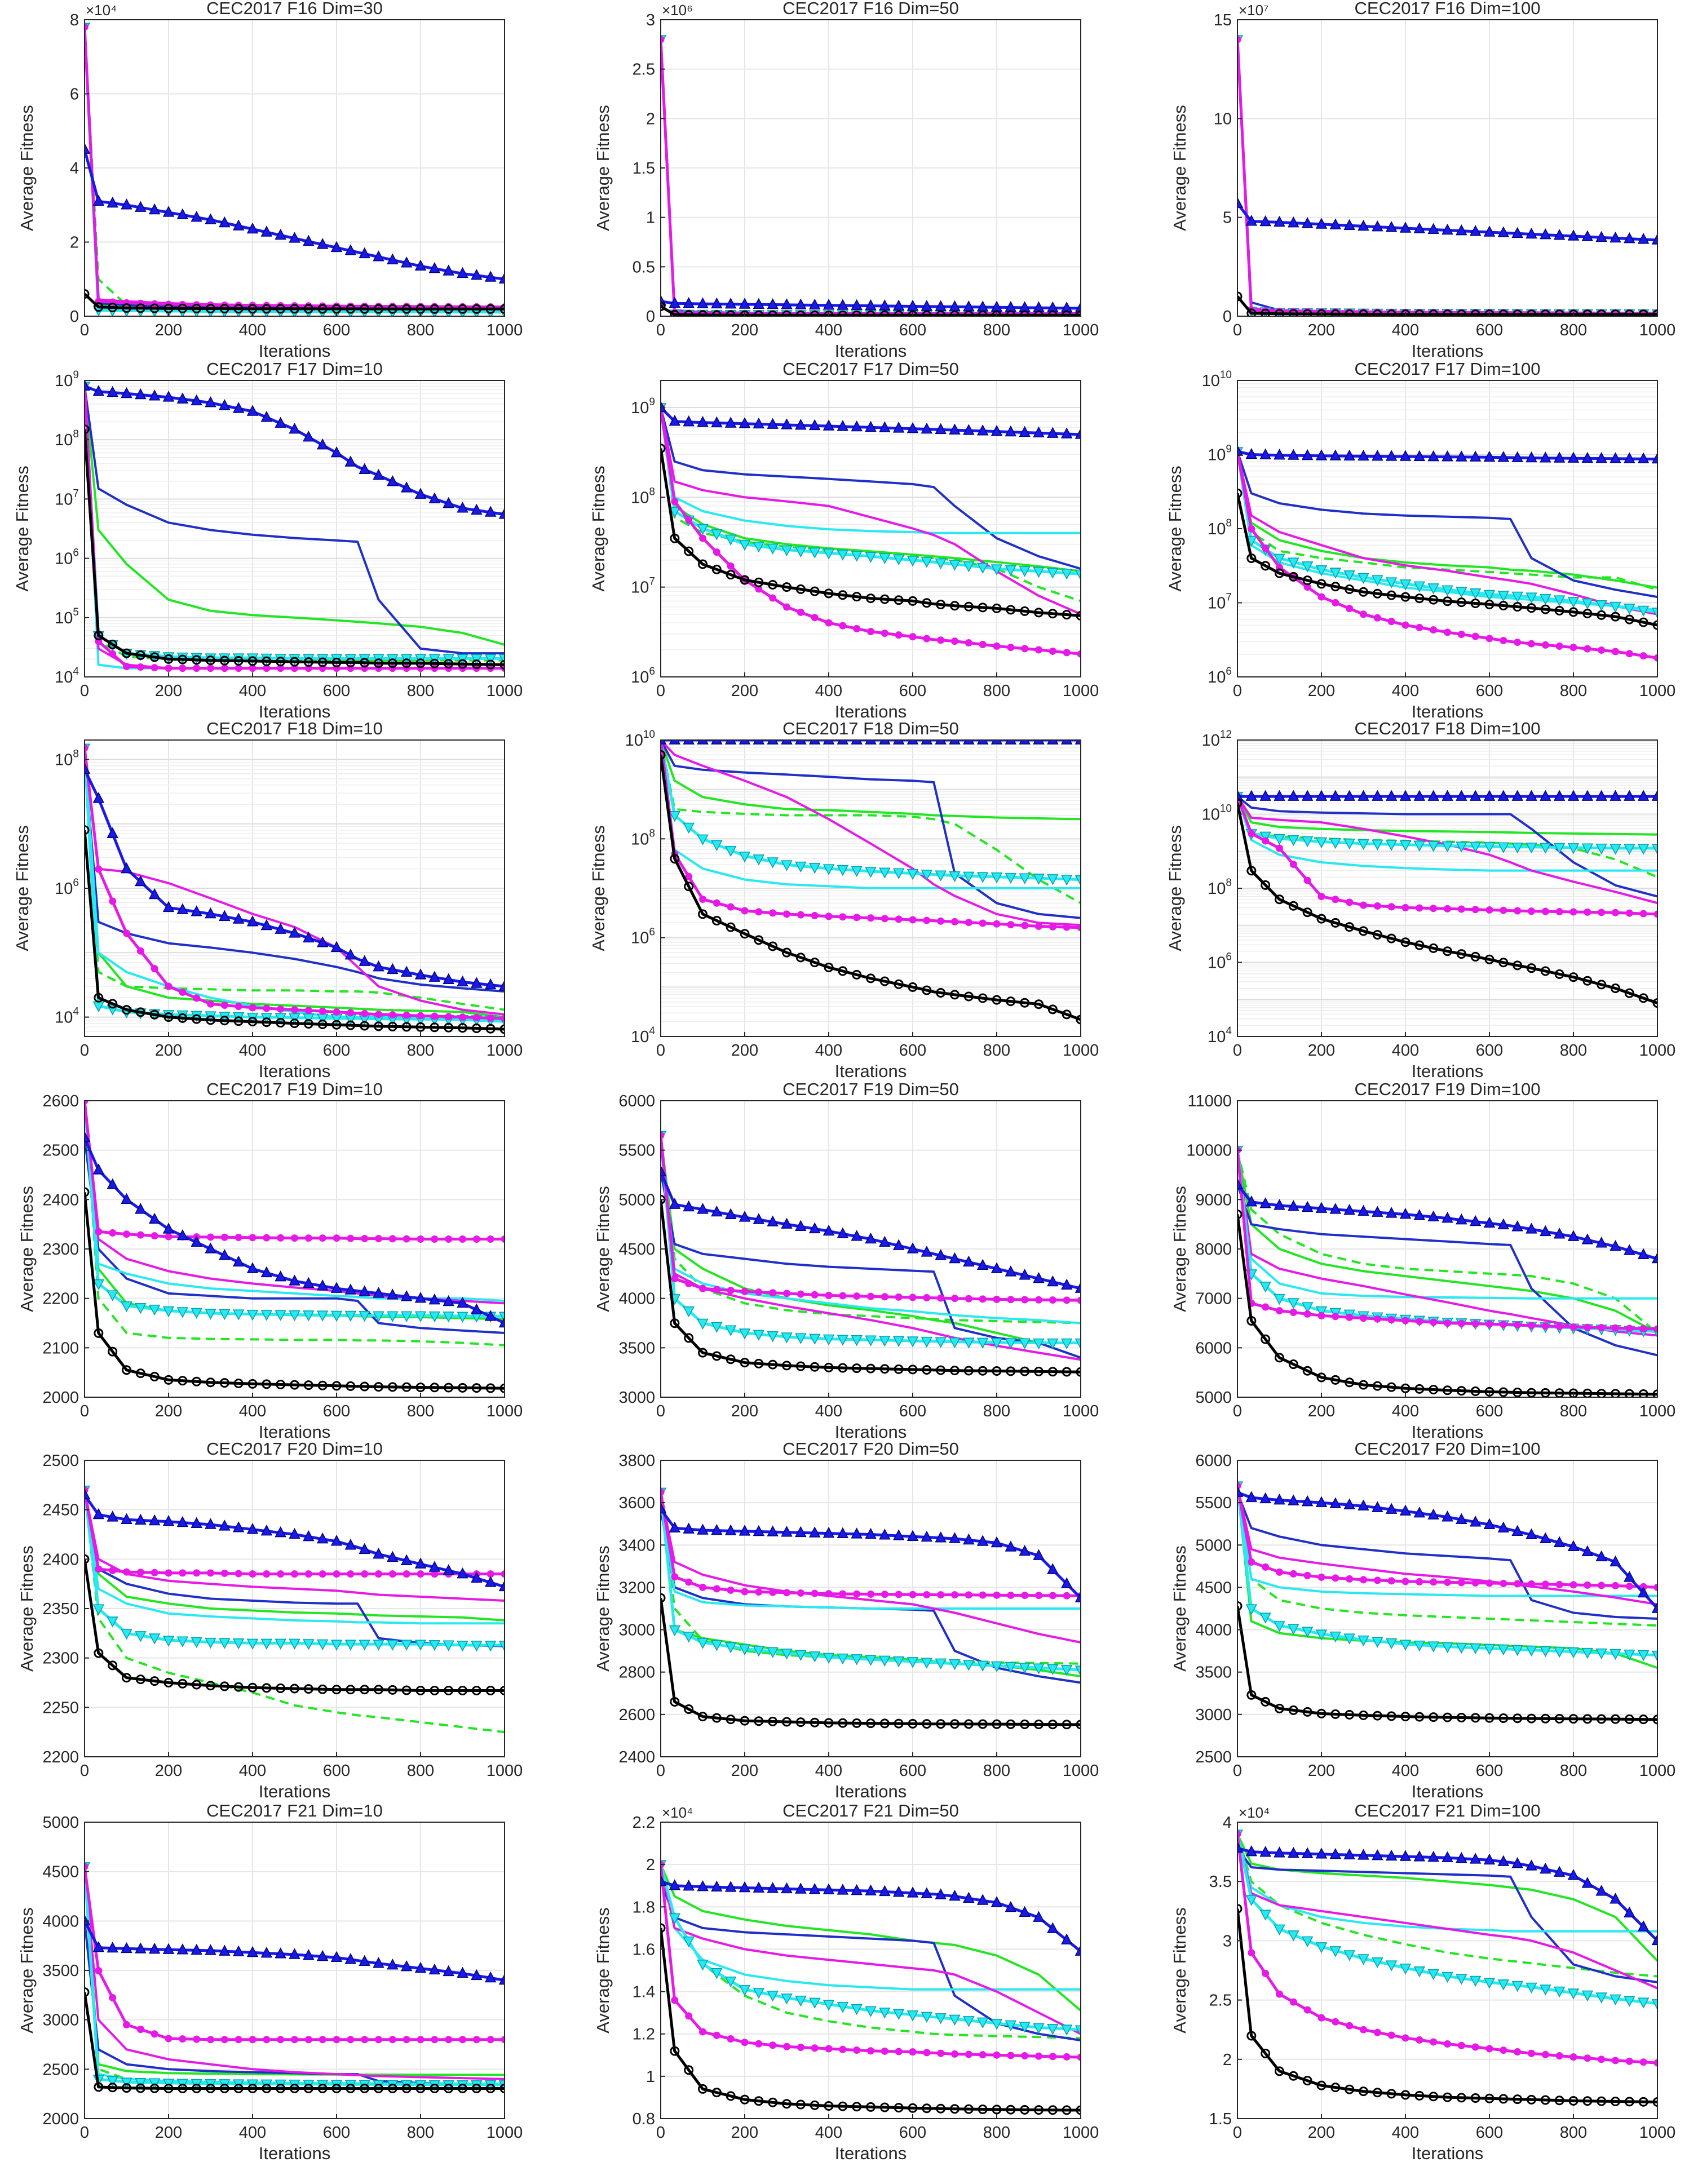 The width and height of the screenshot is (1689, 2184). I want to click on x-tick-label: 400, so click(252, 2133).